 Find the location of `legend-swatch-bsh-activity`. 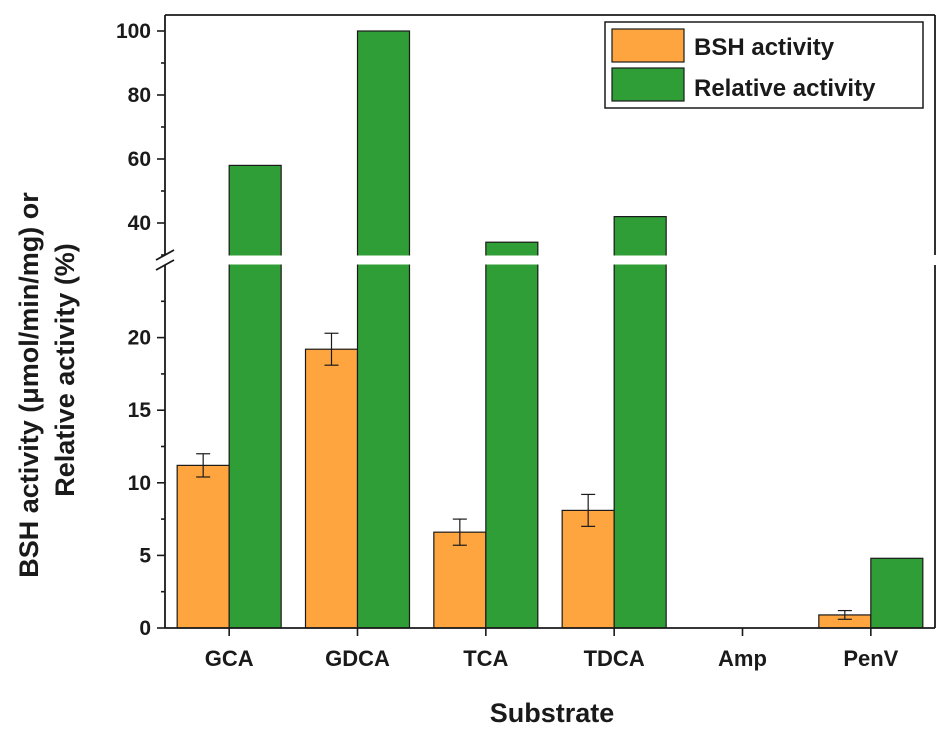

legend-swatch-bsh-activity is located at coordinates (648, 45).